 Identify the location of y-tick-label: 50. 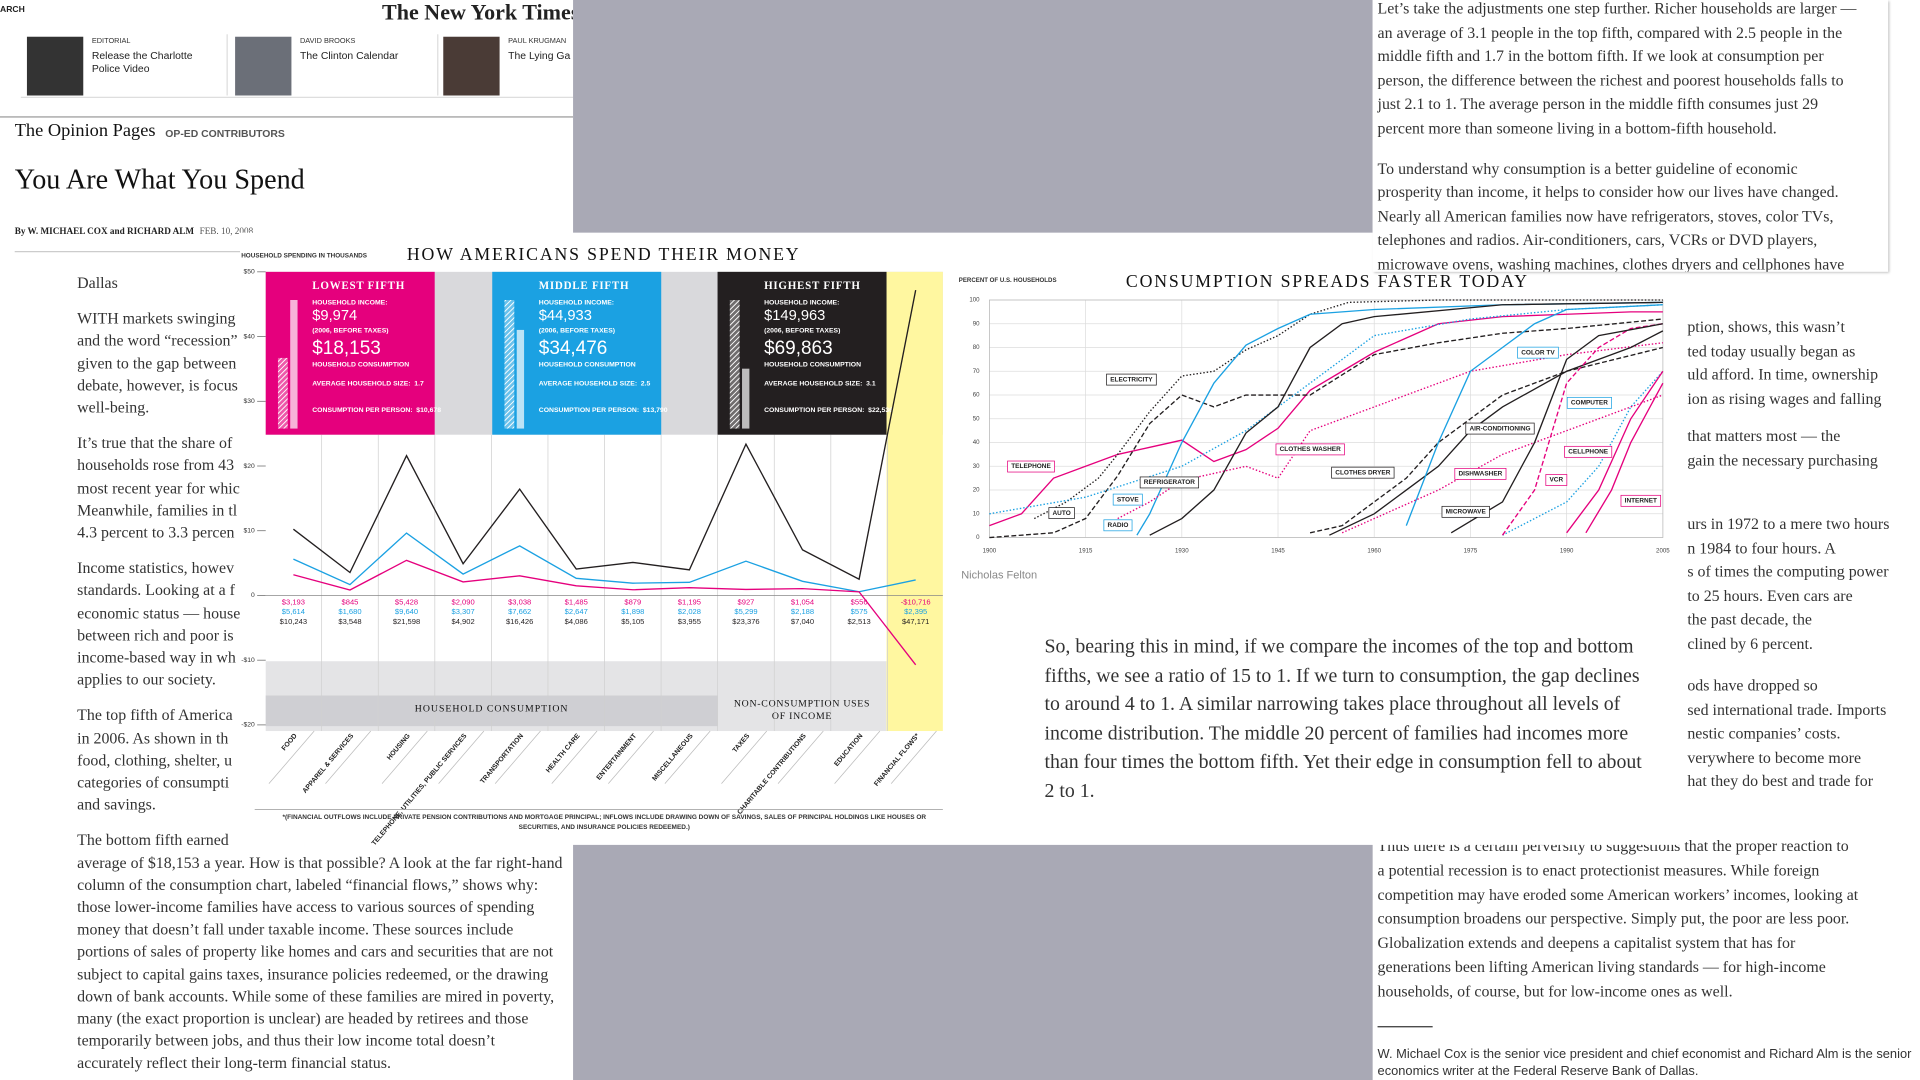
(976, 418).